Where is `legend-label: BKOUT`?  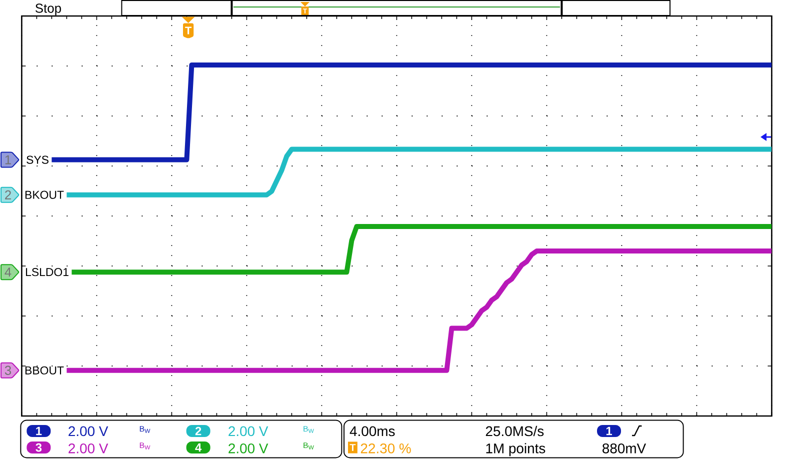
legend-label: BKOUT is located at coordinates (44, 194).